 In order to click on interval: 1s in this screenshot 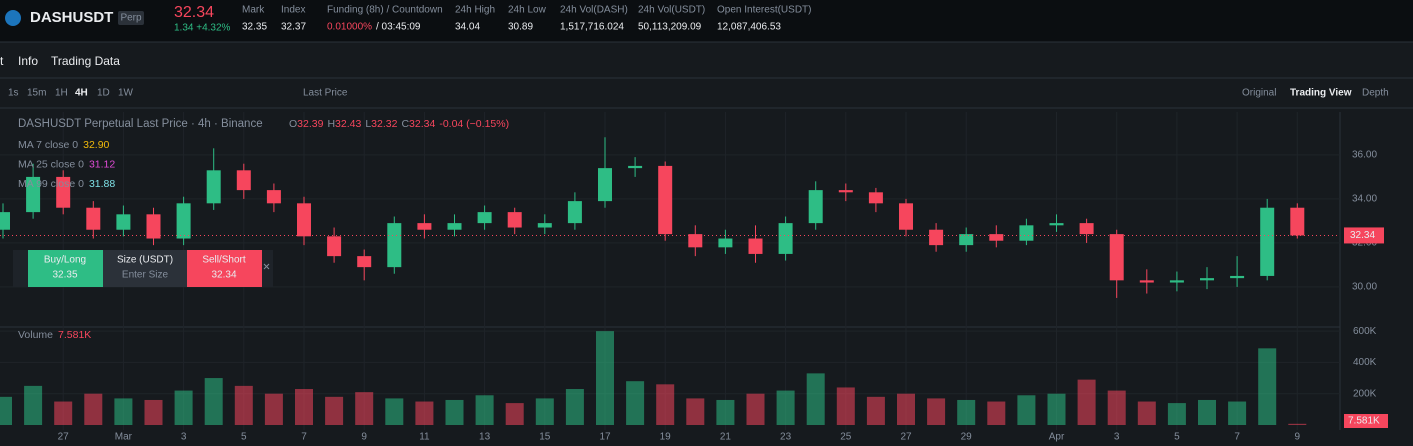, I will do `click(13, 93)`.